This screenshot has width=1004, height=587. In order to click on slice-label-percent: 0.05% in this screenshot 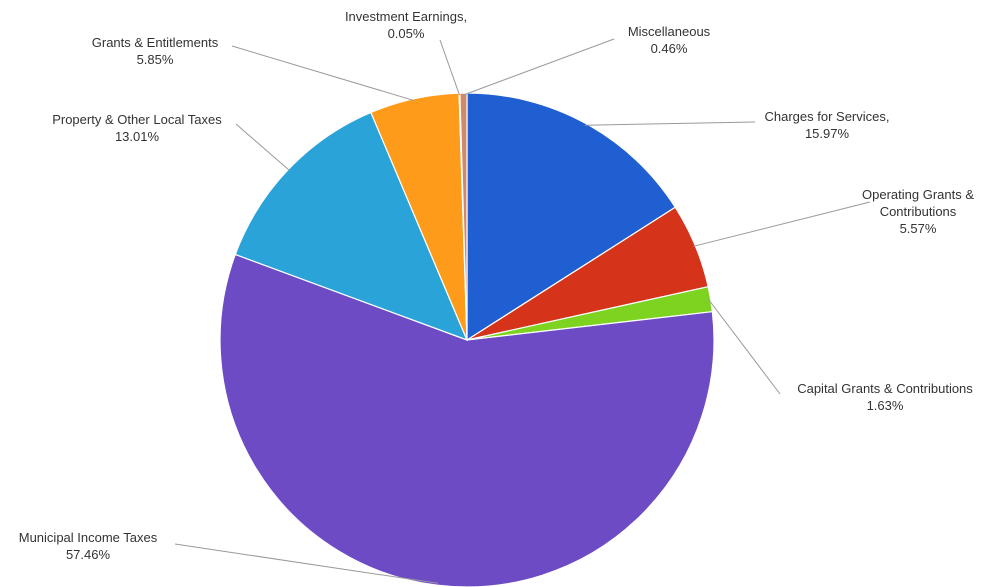, I will do `click(406, 33)`.